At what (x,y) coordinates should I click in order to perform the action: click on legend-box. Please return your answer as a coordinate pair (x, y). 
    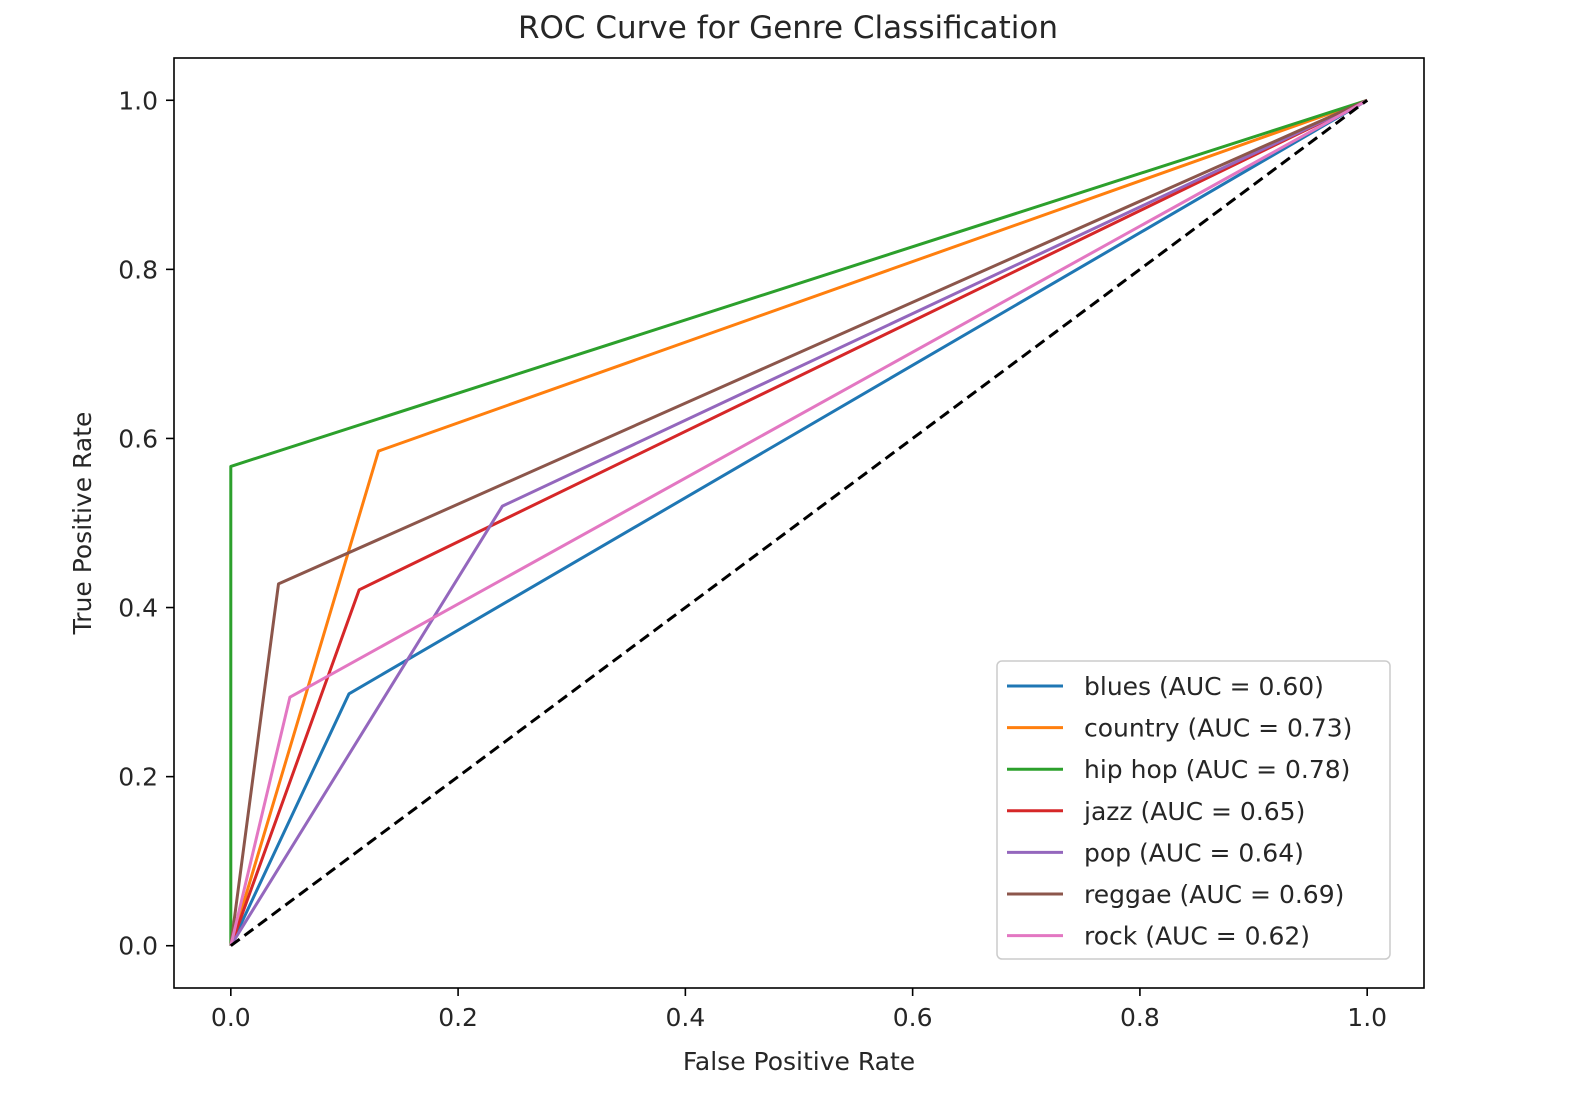
    Looking at the image, I should click on (1193, 810).